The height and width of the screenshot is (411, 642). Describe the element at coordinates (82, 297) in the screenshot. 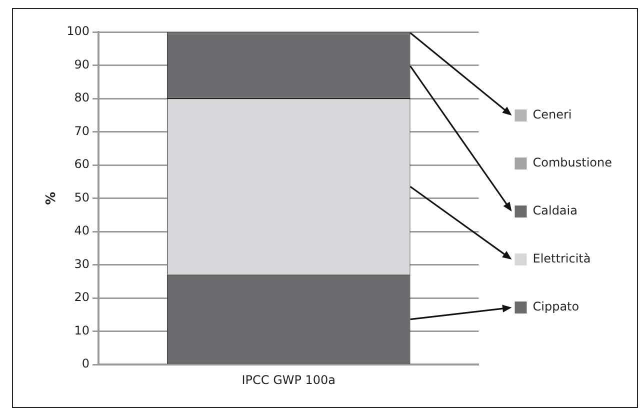

I see `y-tick-label: 20` at that location.